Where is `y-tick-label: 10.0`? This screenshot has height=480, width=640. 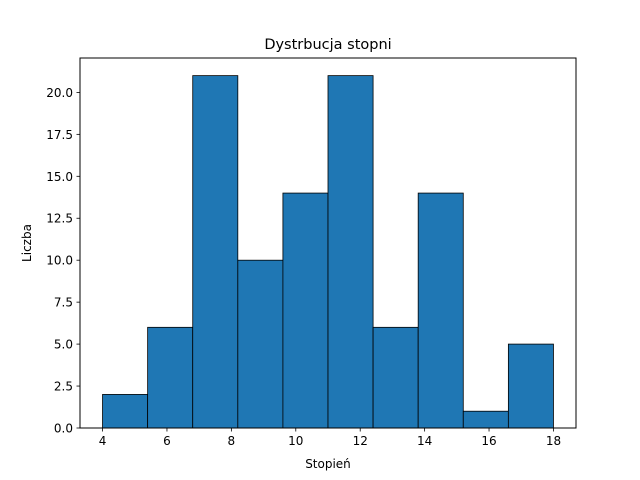 y-tick-label: 10.0 is located at coordinates (59, 261).